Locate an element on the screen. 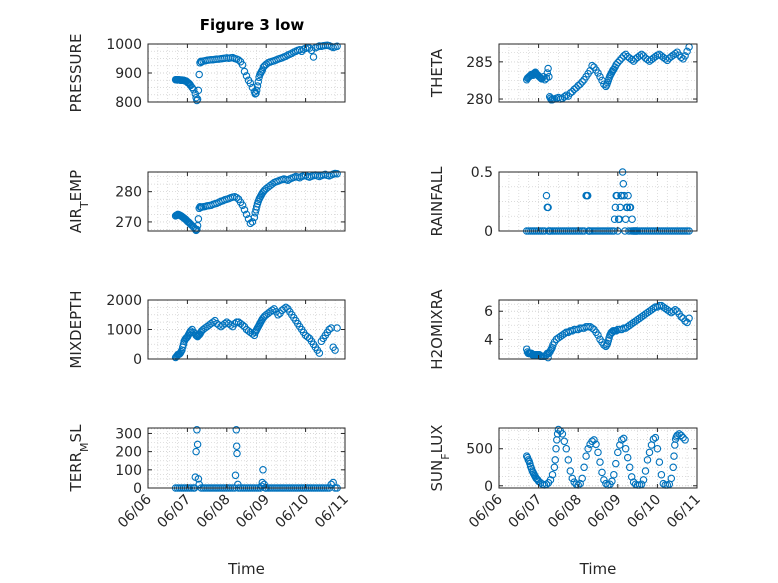  sunflux-ylabel: SUNFLUX is located at coordinates (440, 458).